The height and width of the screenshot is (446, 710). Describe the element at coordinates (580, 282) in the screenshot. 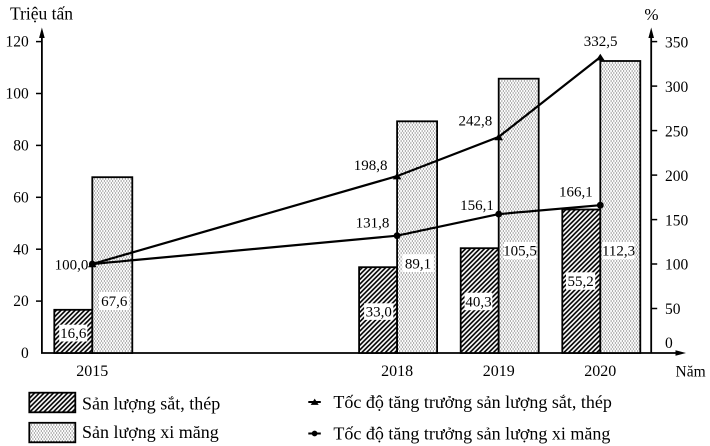

I see `svg-text: 55,2` at that location.